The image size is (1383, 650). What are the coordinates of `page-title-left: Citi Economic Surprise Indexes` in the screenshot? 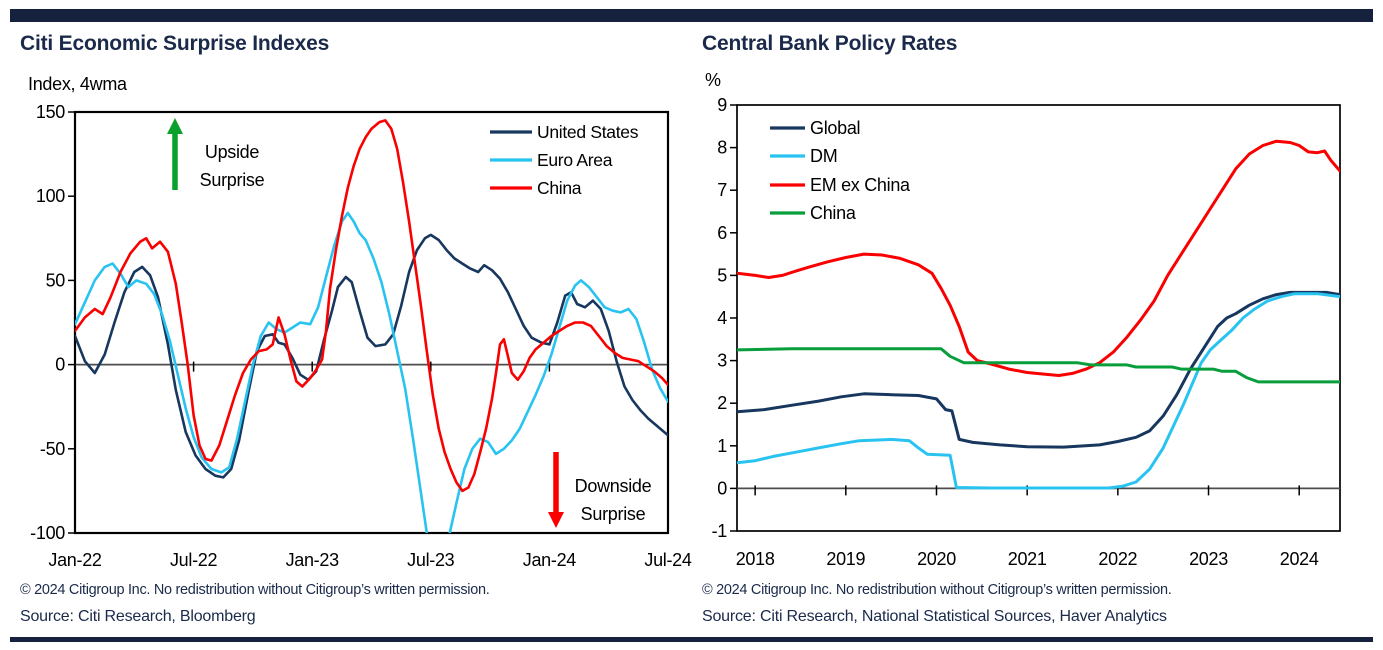 It's located at (175, 43).